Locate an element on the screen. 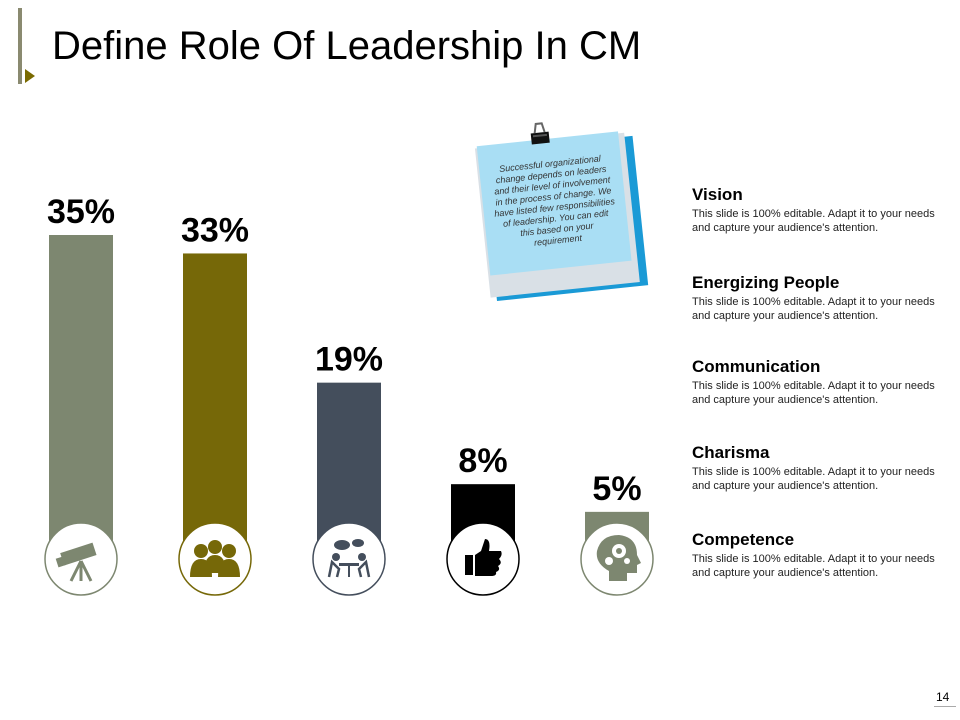  page-number-underline is located at coordinates (945, 706).